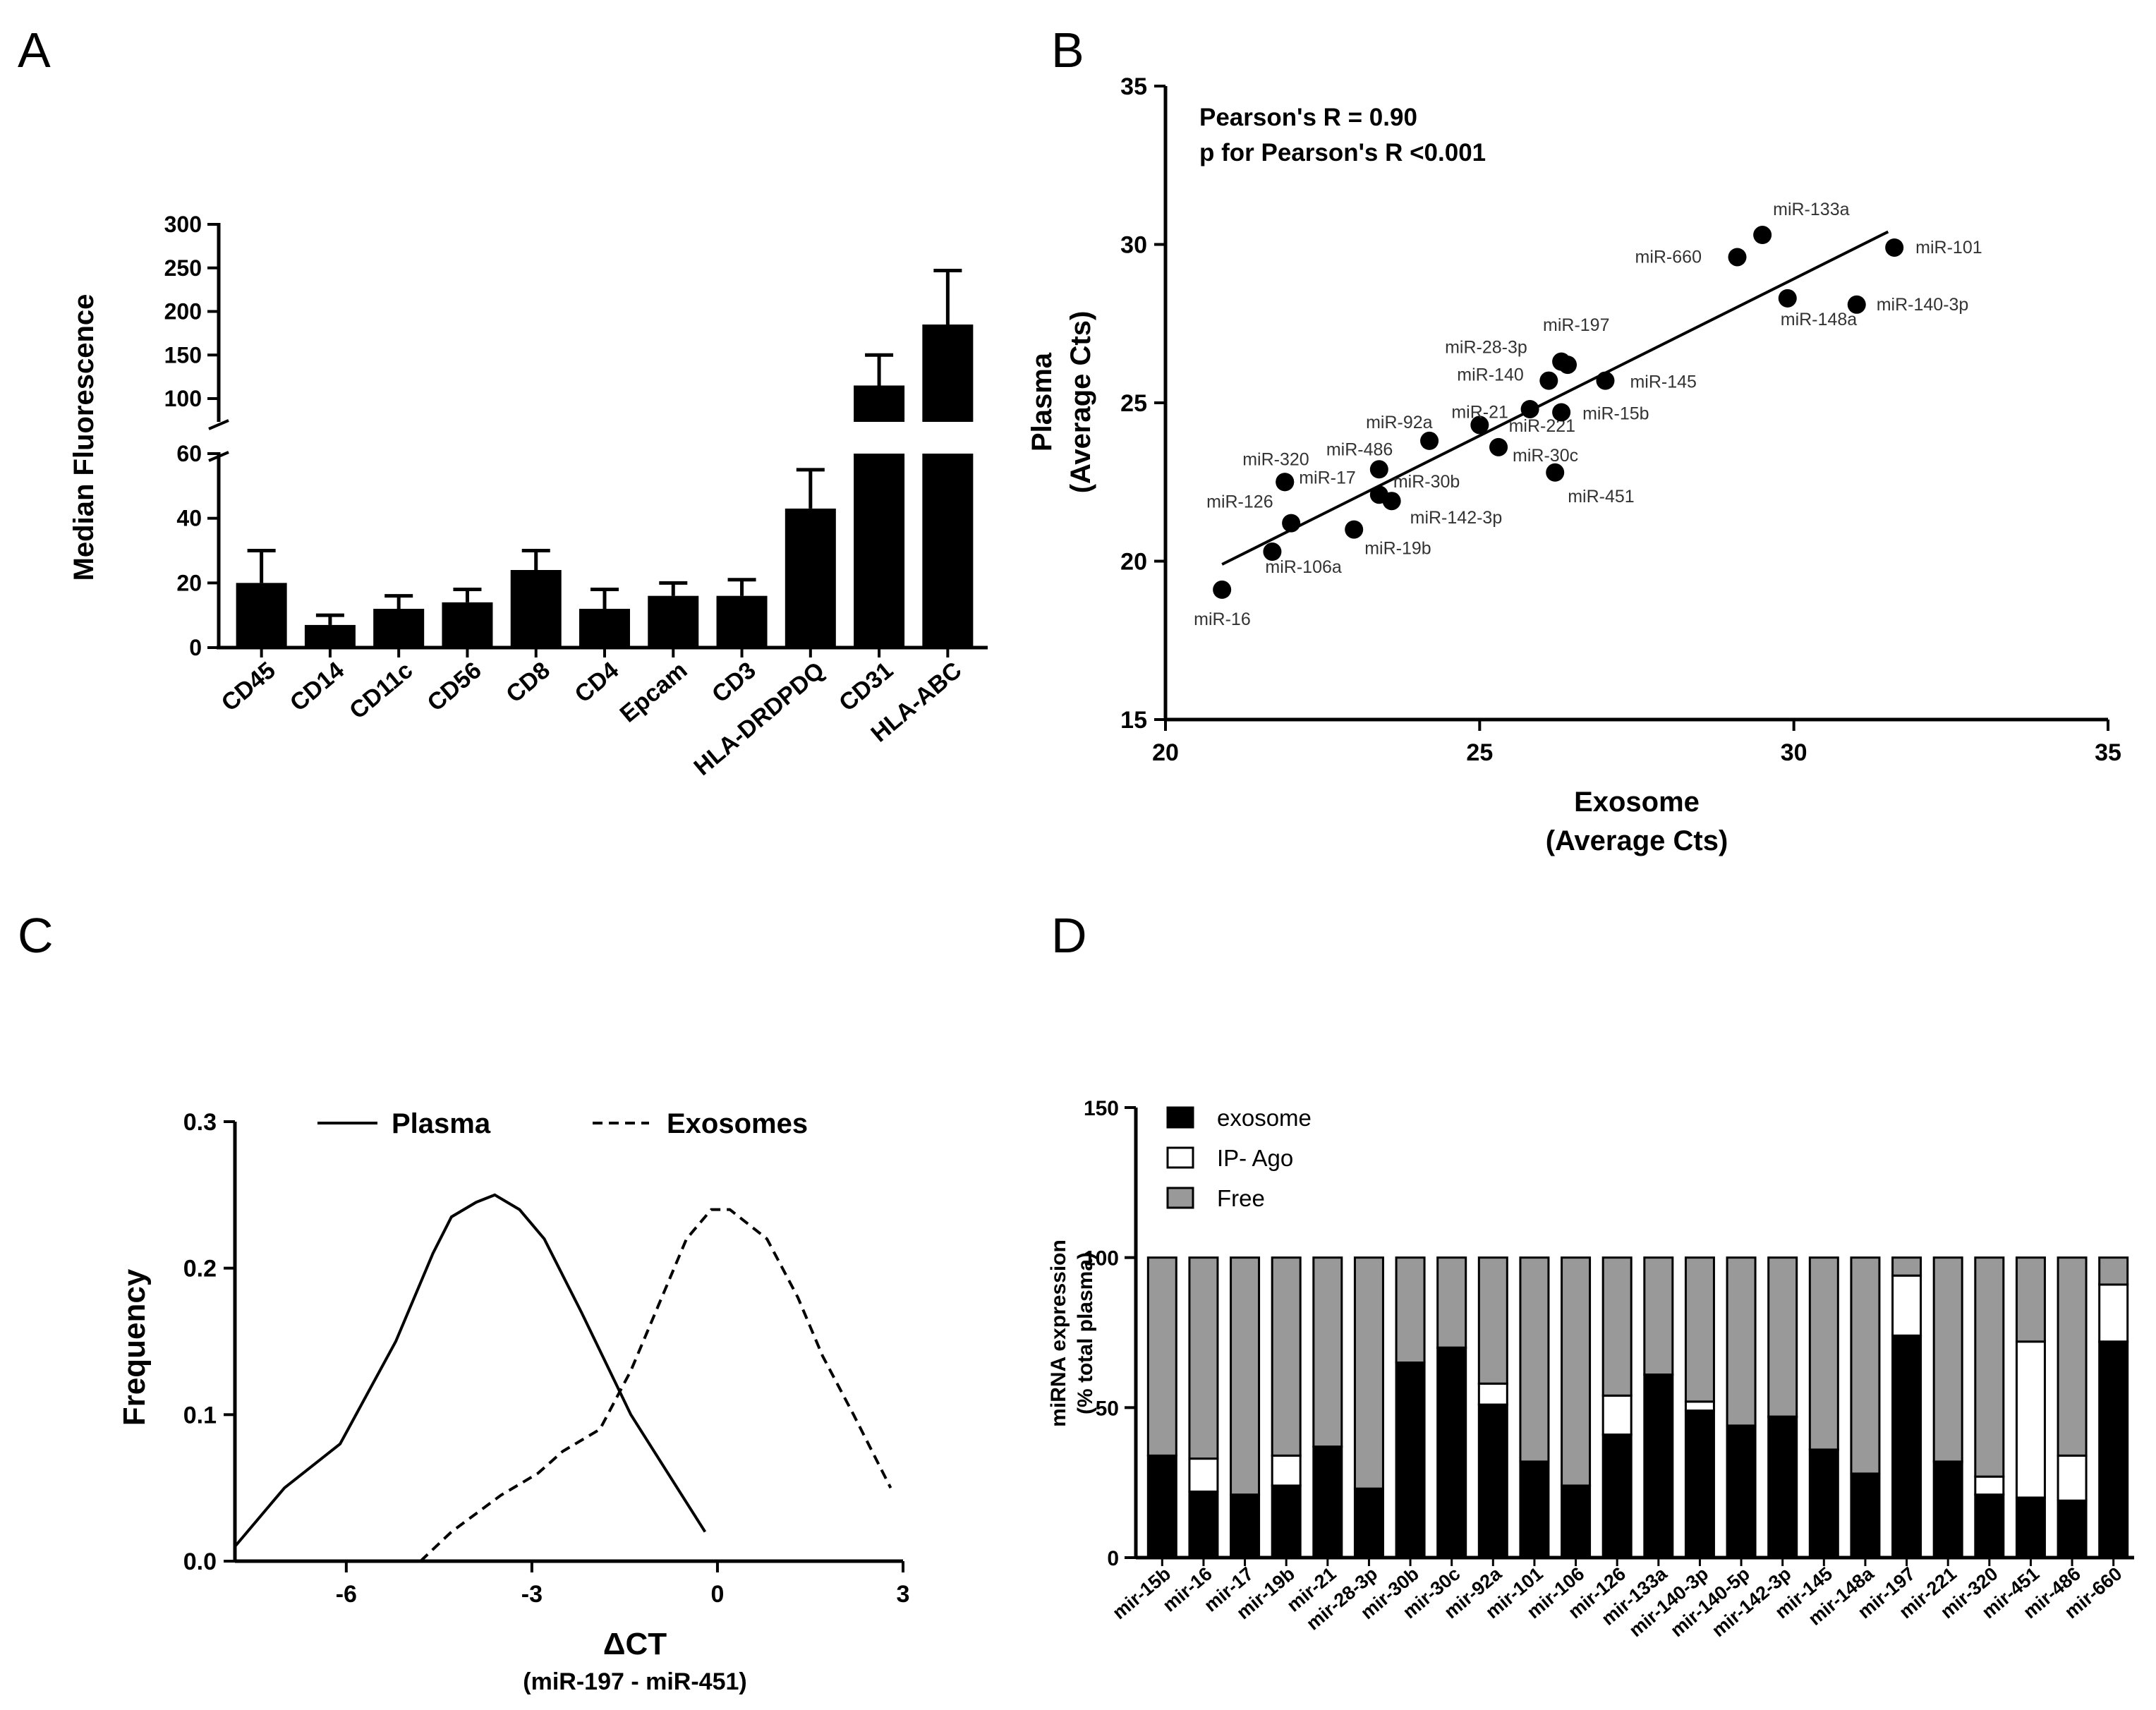 Image resolution: width=2156 pixels, height=1710 pixels. Describe the element at coordinates (183, 355) in the screenshot. I see `a-y-tick-label: 150` at that location.